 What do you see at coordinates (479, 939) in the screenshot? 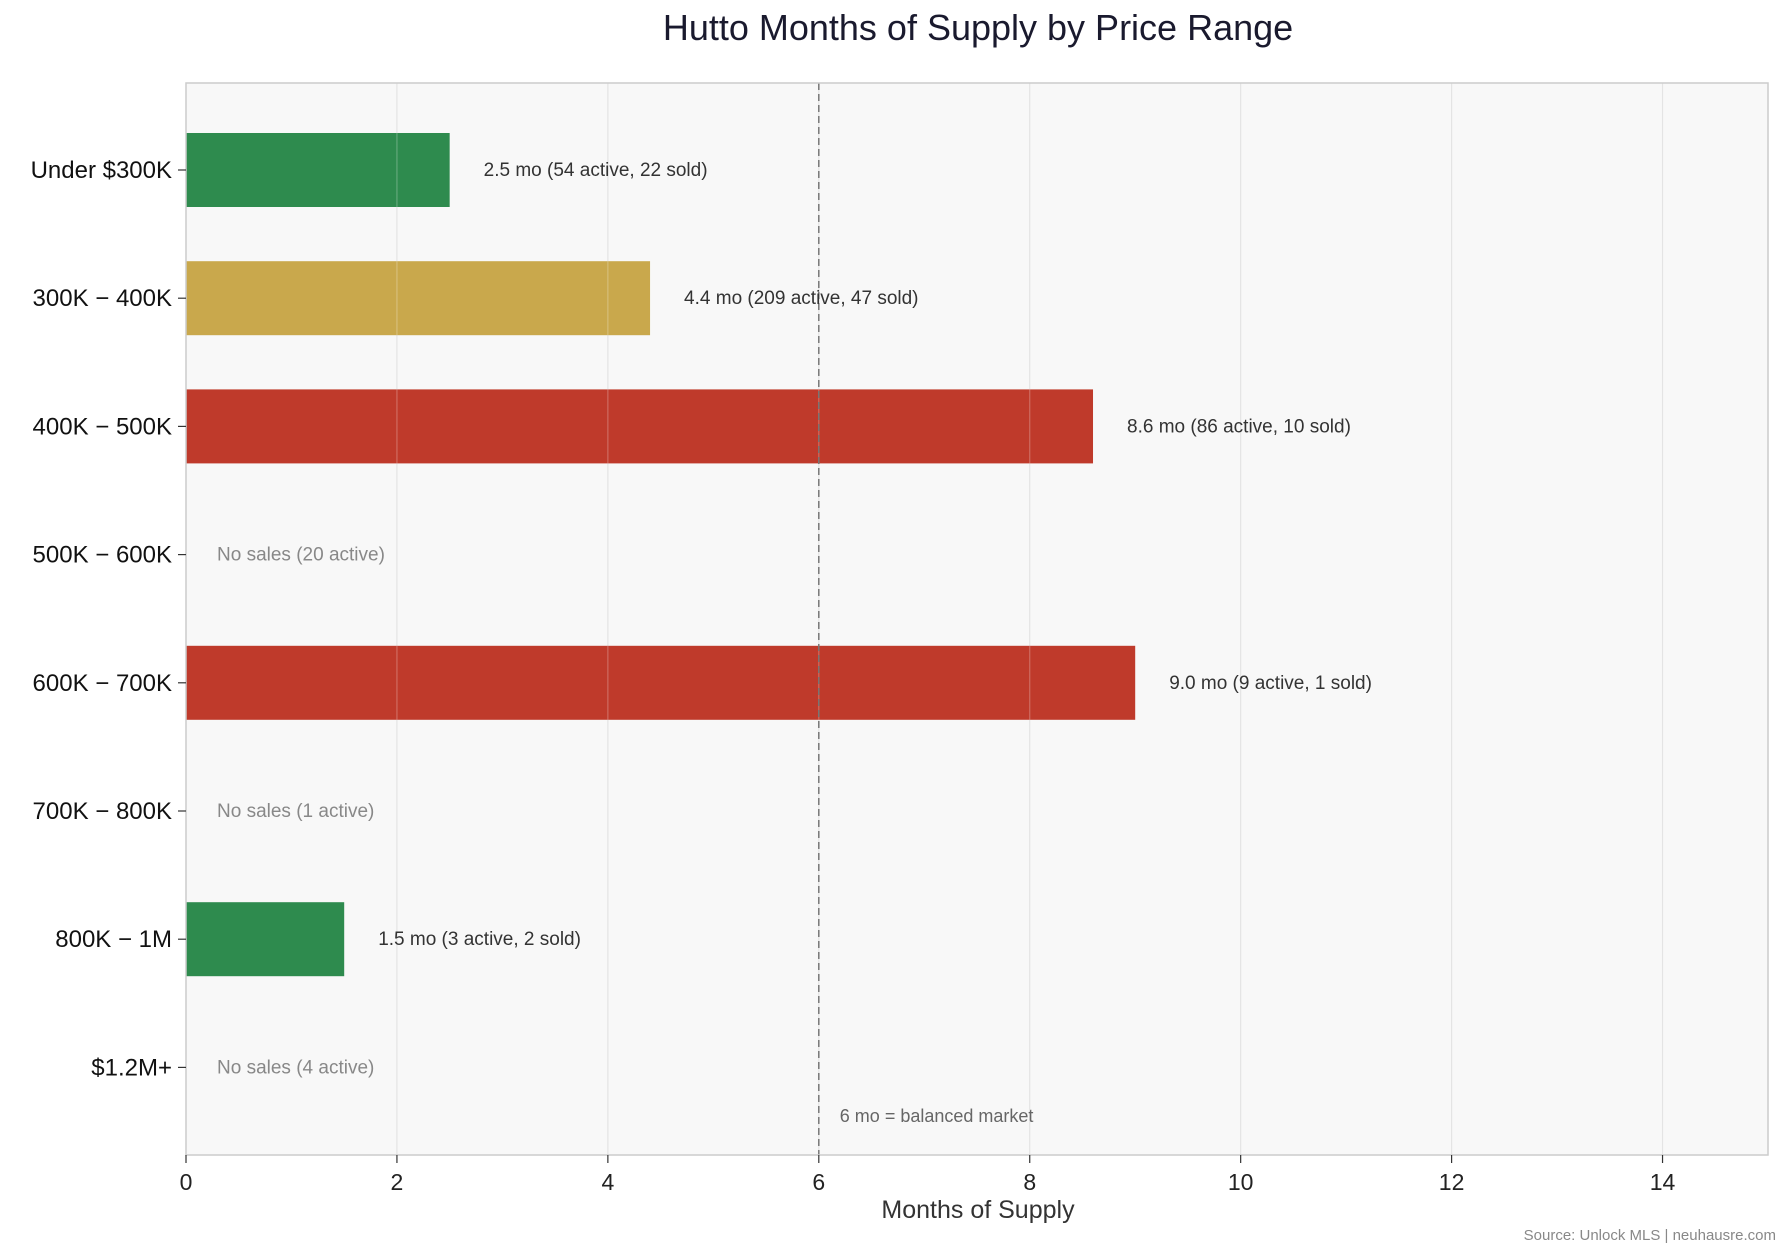
I see `bar-data-label: 1.5 mo (3 active, 2 sold)` at bounding box center [479, 939].